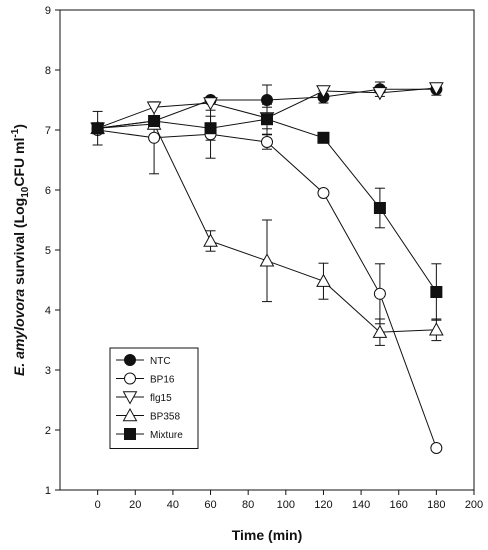  Describe the element at coordinates (48, 311) in the screenshot. I see `y-tick-label: 4` at that location.